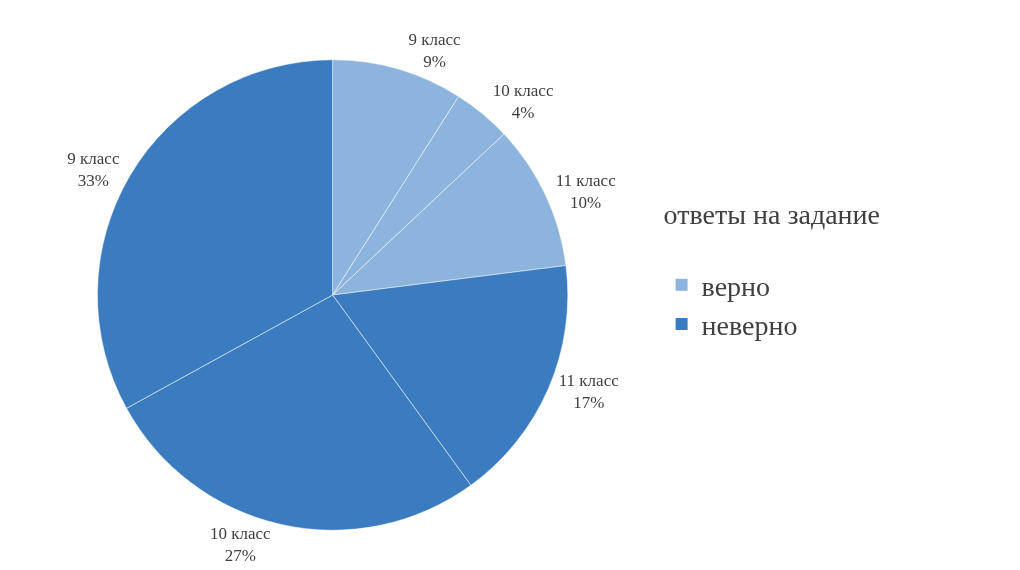 The image size is (1020, 570). What do you see at coordinates (93, 181) in the screenshot?
I see `data-label: 33%` at bounding box center [93, 181].